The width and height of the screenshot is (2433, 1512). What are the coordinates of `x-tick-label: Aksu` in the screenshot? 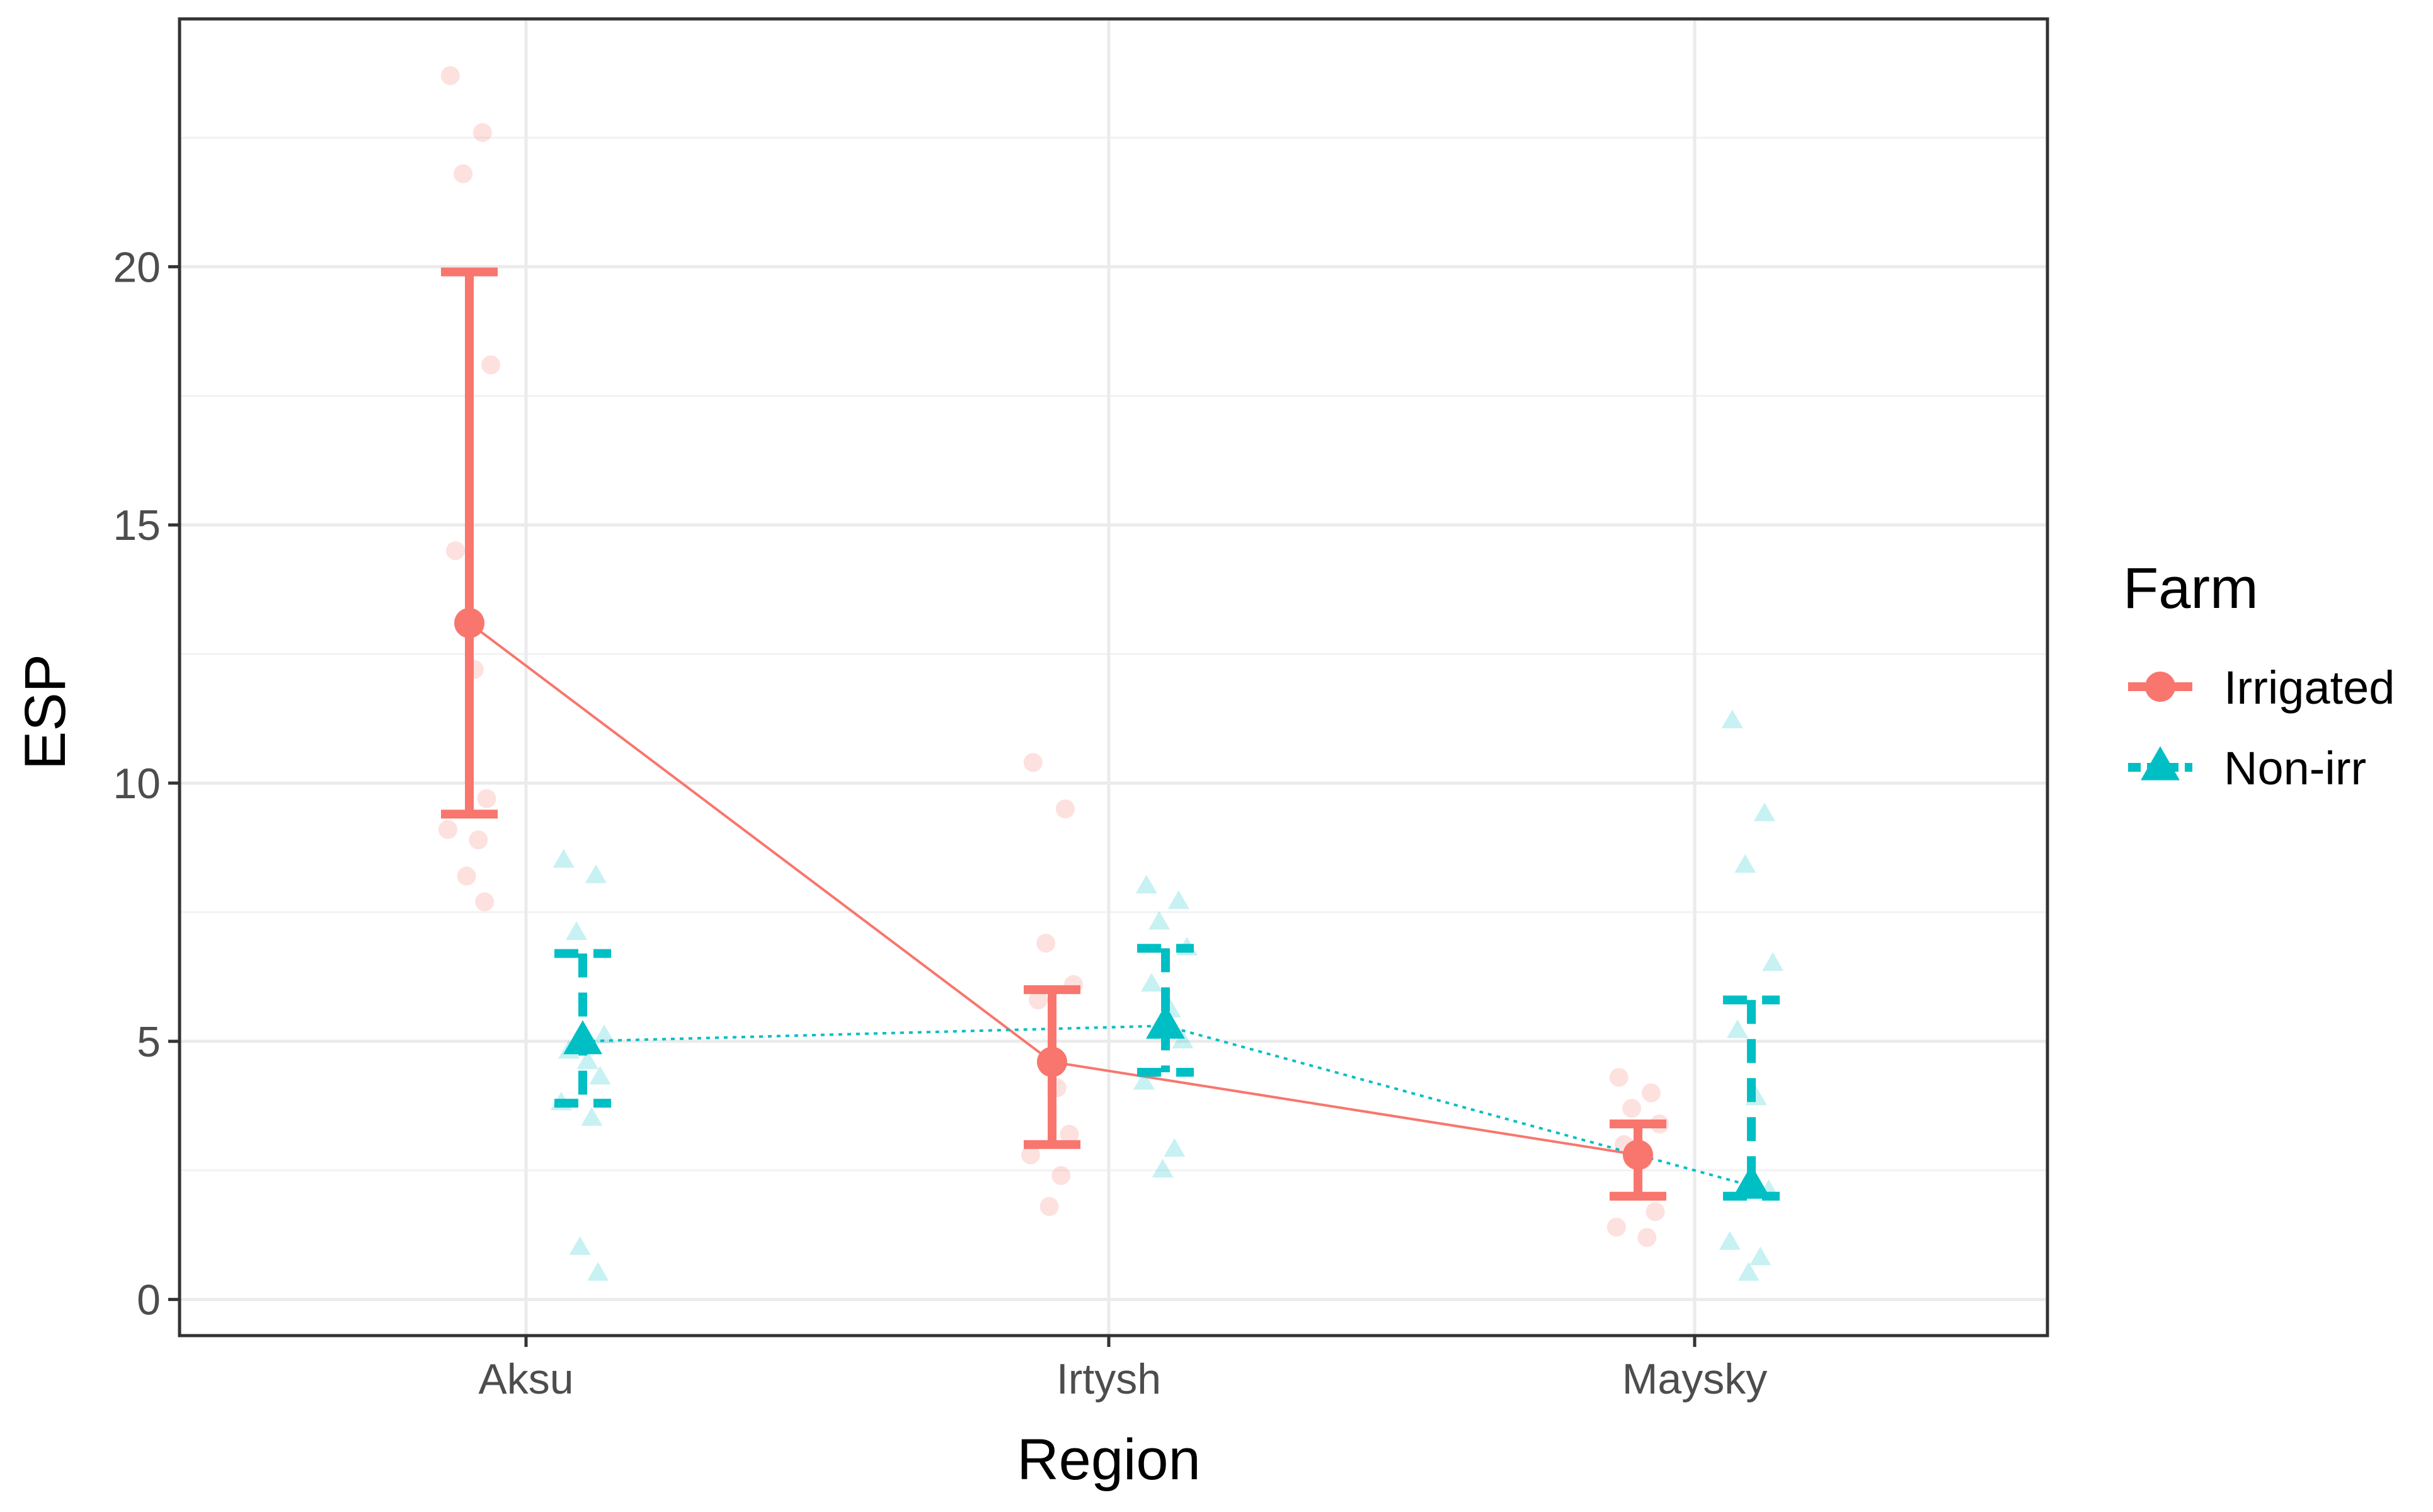 It's located at (525, 1379).